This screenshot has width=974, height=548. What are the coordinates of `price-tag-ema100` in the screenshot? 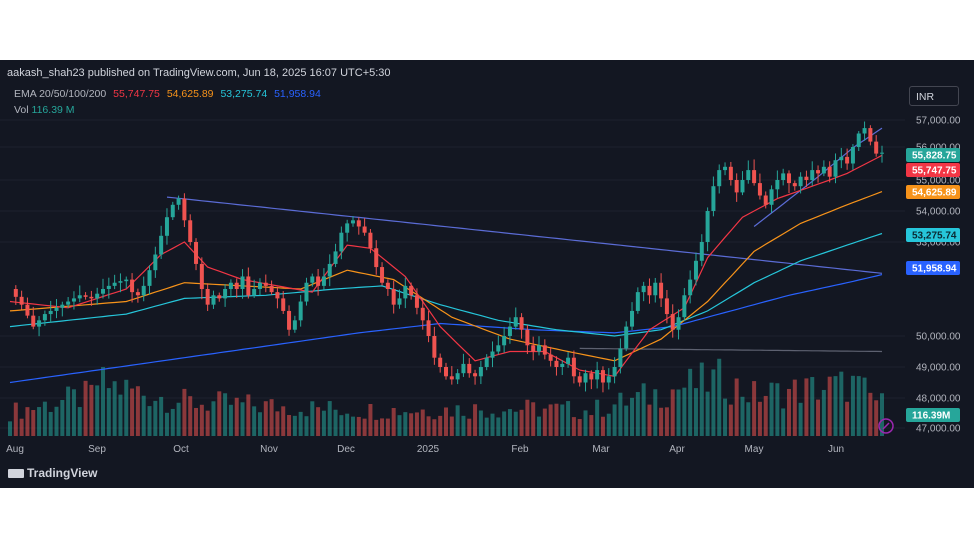 It's located at (933, 235).